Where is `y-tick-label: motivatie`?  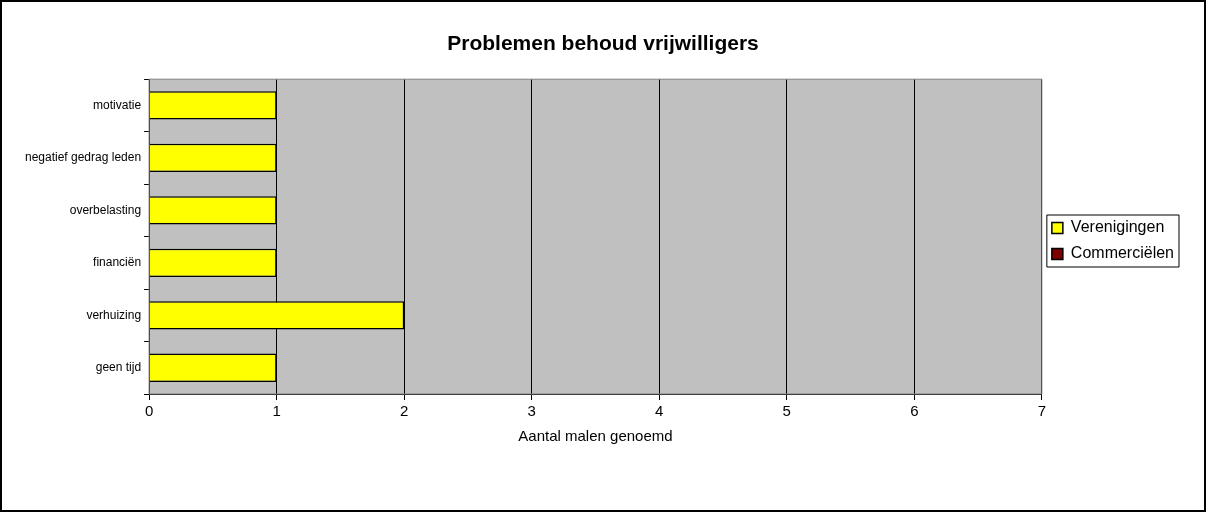 y-tick-label: motivatie is located at coordinates (117, 104).